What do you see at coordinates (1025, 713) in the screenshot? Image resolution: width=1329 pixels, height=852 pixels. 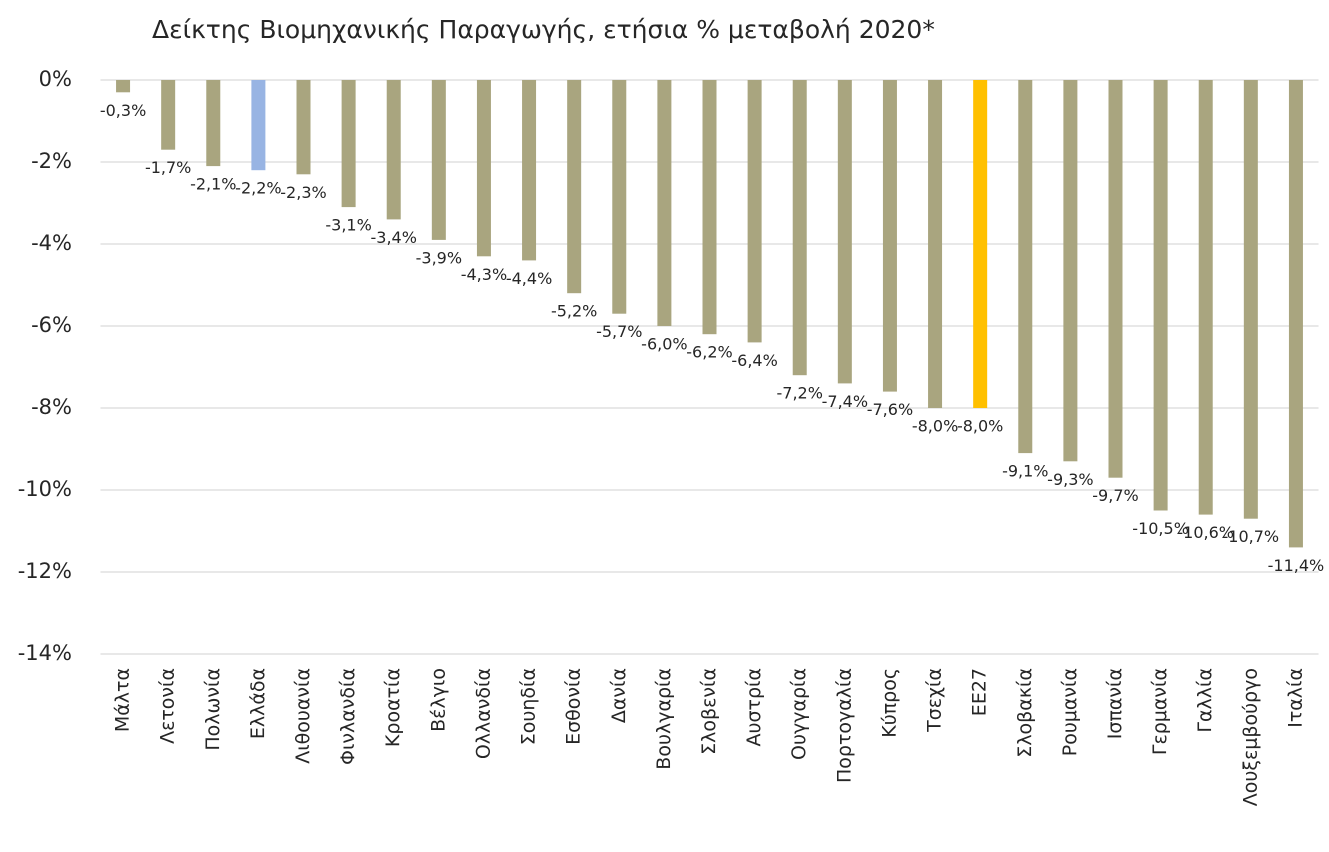 I see `x-tick-label: Σλοβακία` at bounding box center [1025, 713].